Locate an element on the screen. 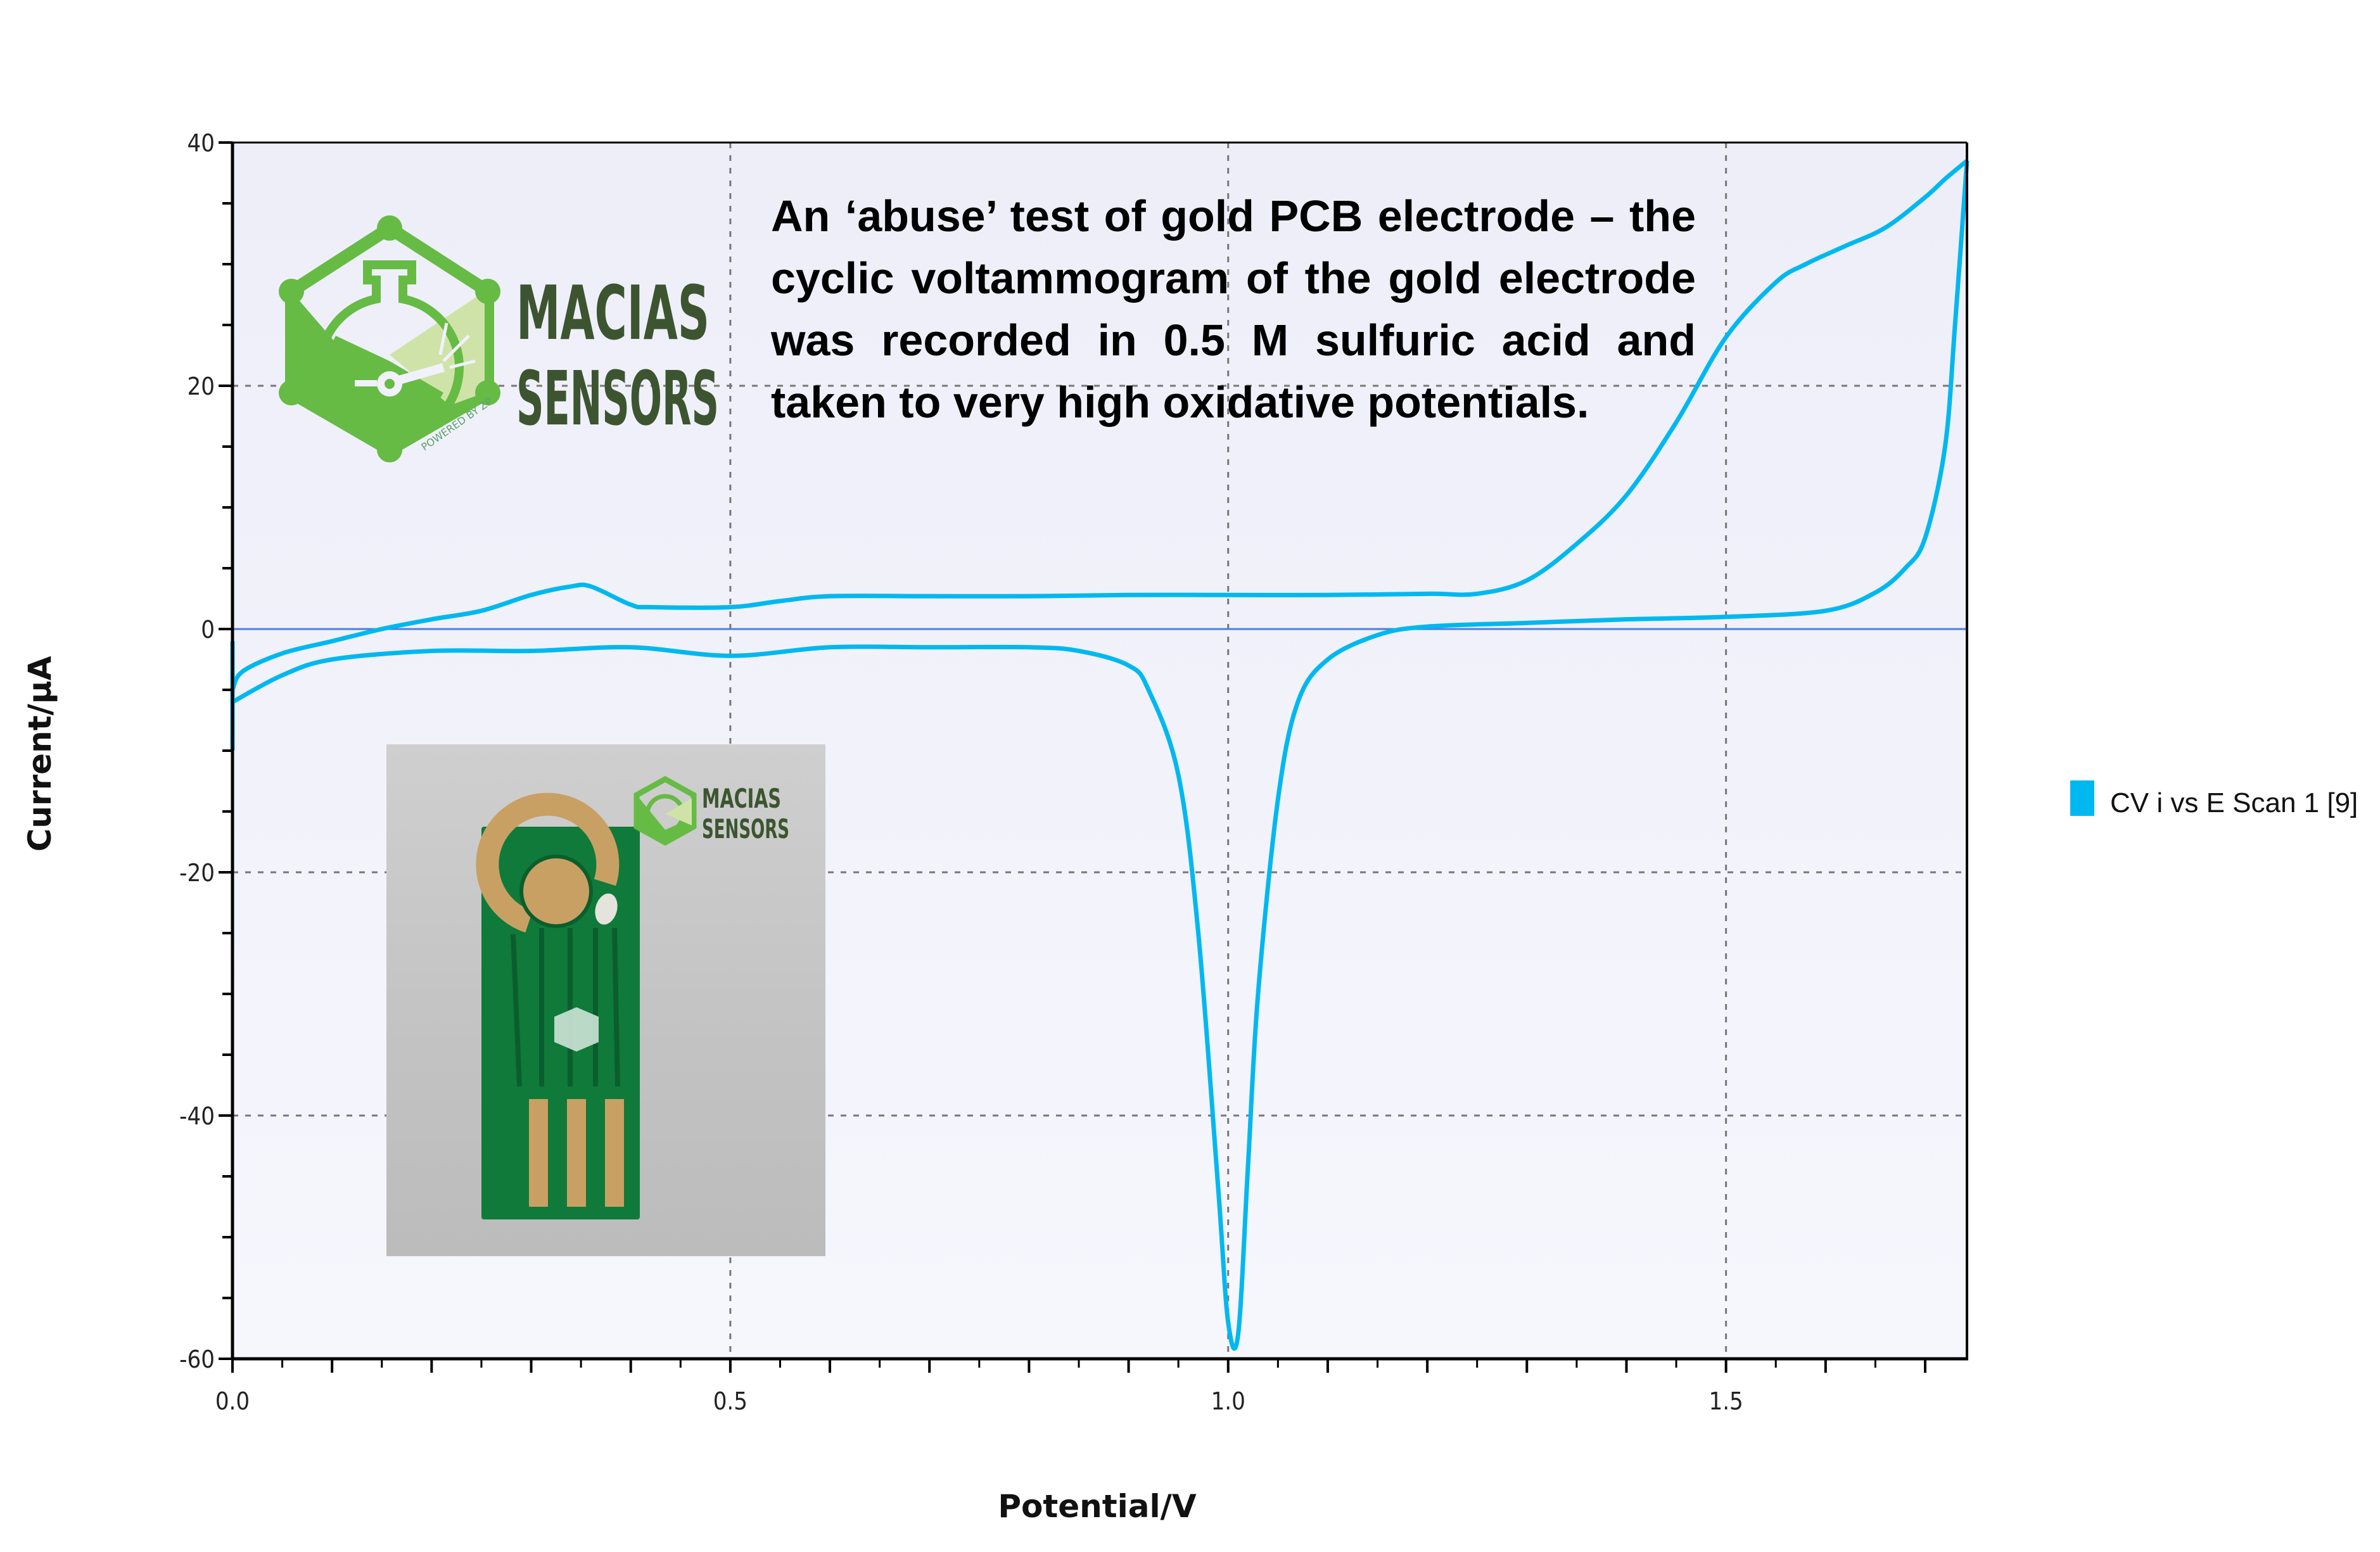  inset-logo: MACIAS SENSORS is located at coordinates (711, 810).